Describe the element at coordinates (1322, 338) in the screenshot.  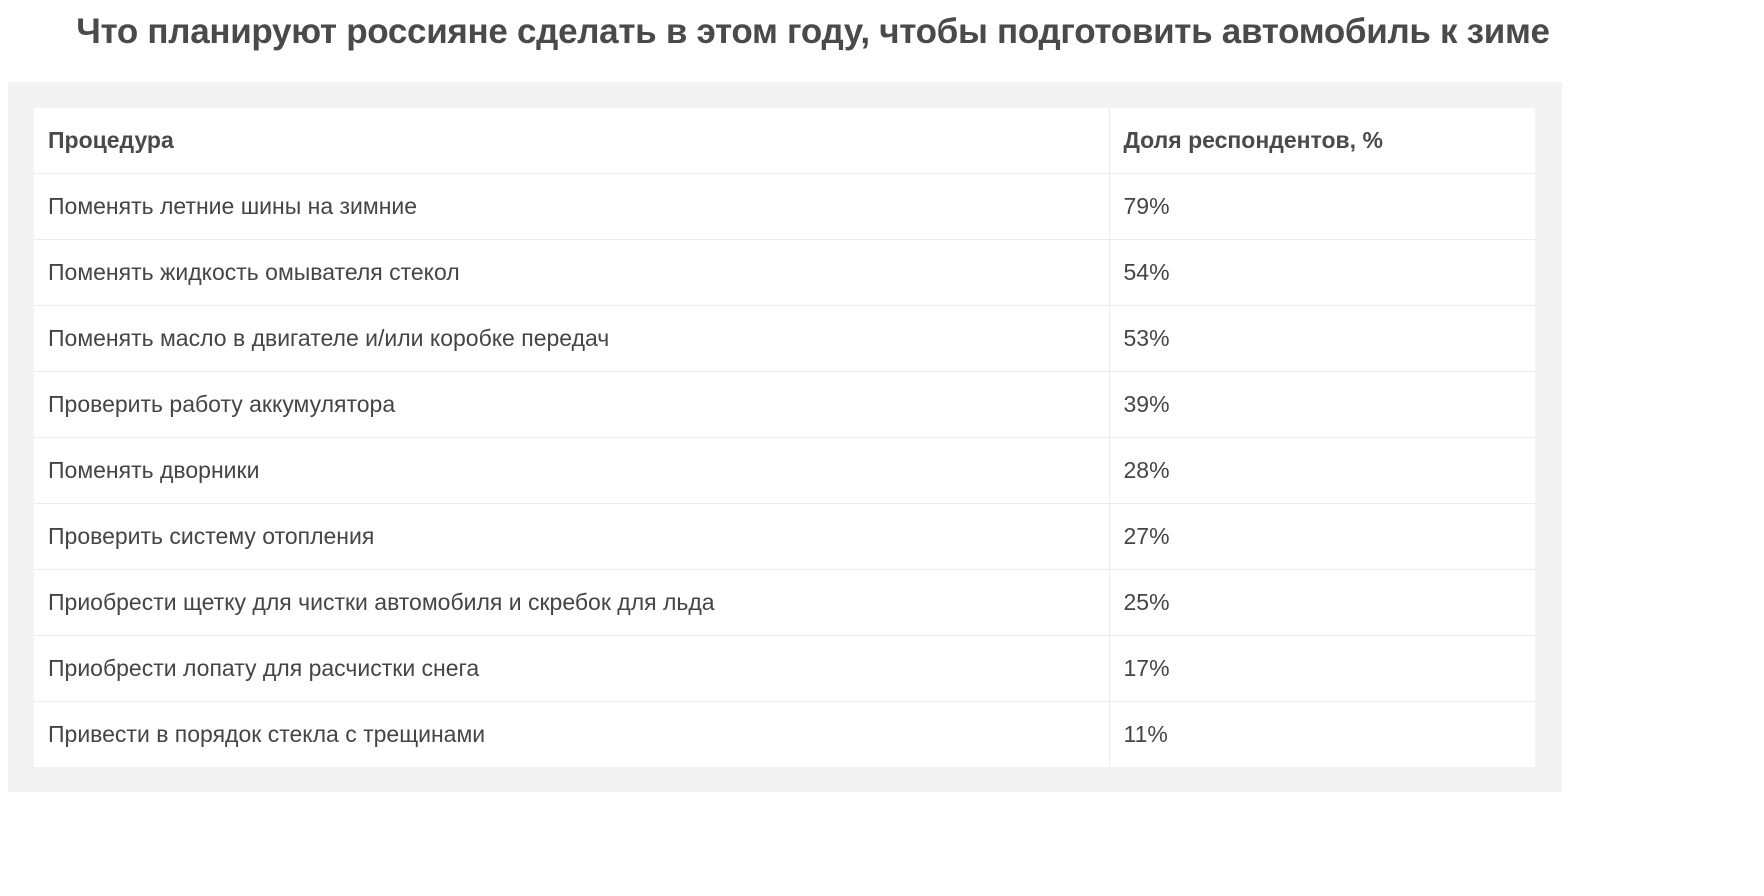
I see `share-cell: 53%` at that location.